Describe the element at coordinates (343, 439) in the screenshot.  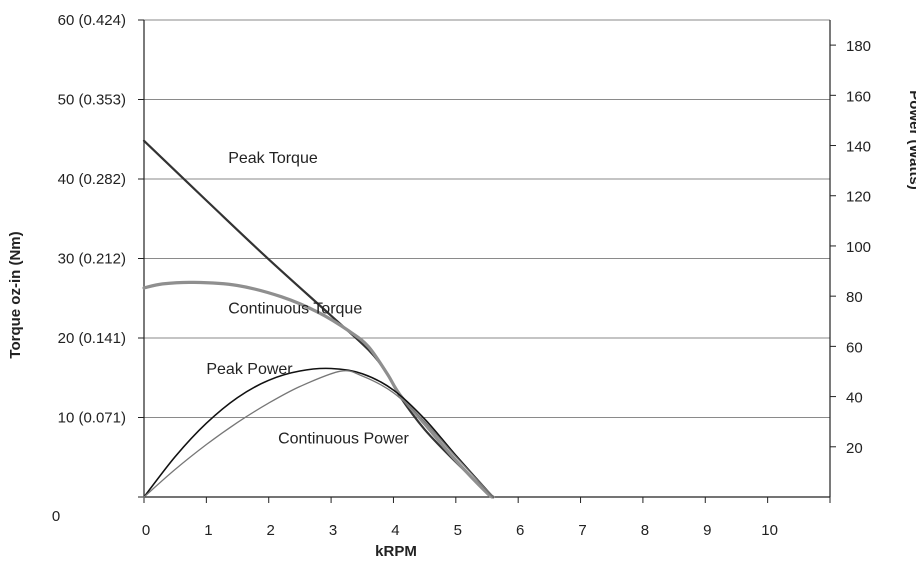
I see `continuous-power-label: Continuous Power` at that location.